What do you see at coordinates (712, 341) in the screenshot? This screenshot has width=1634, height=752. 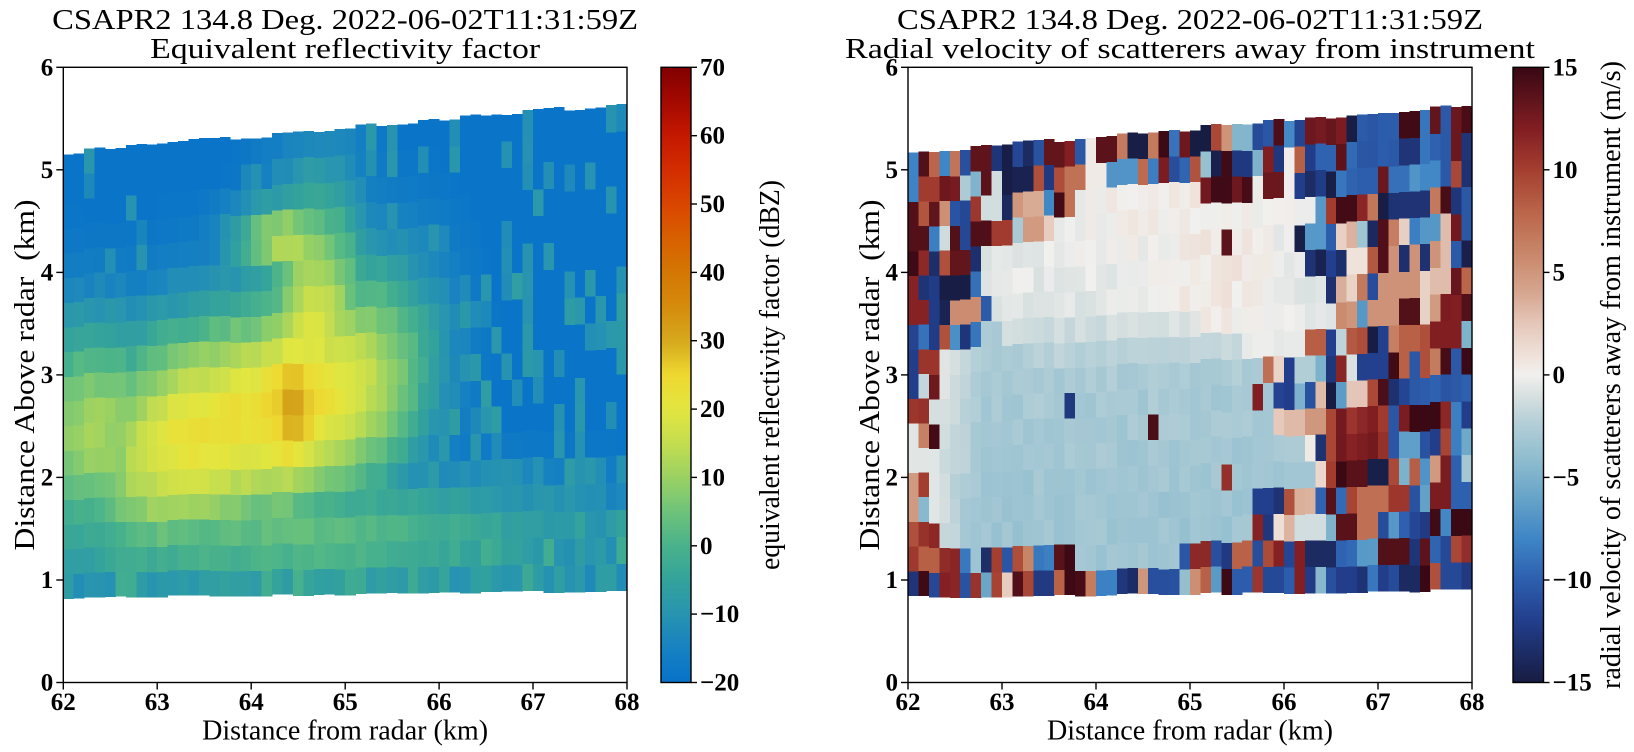 I see `svg-text: 30` at bounding box center [712, 341].